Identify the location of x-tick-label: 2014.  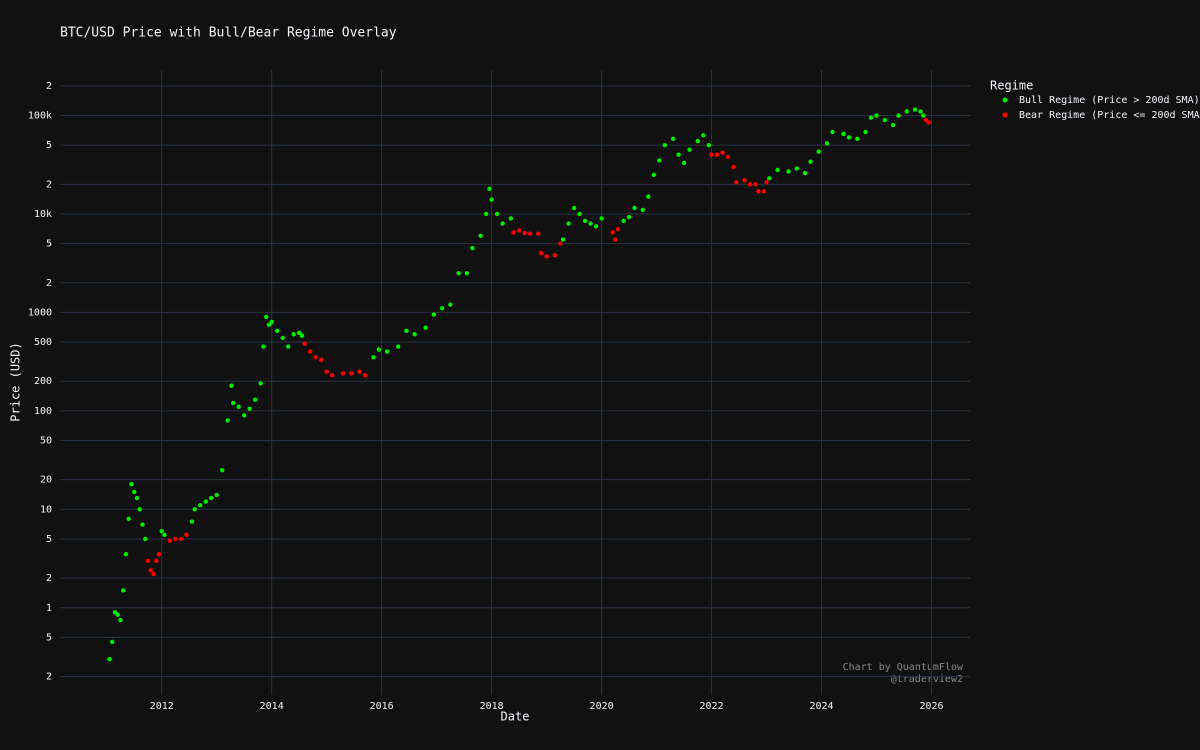
(272, 706).